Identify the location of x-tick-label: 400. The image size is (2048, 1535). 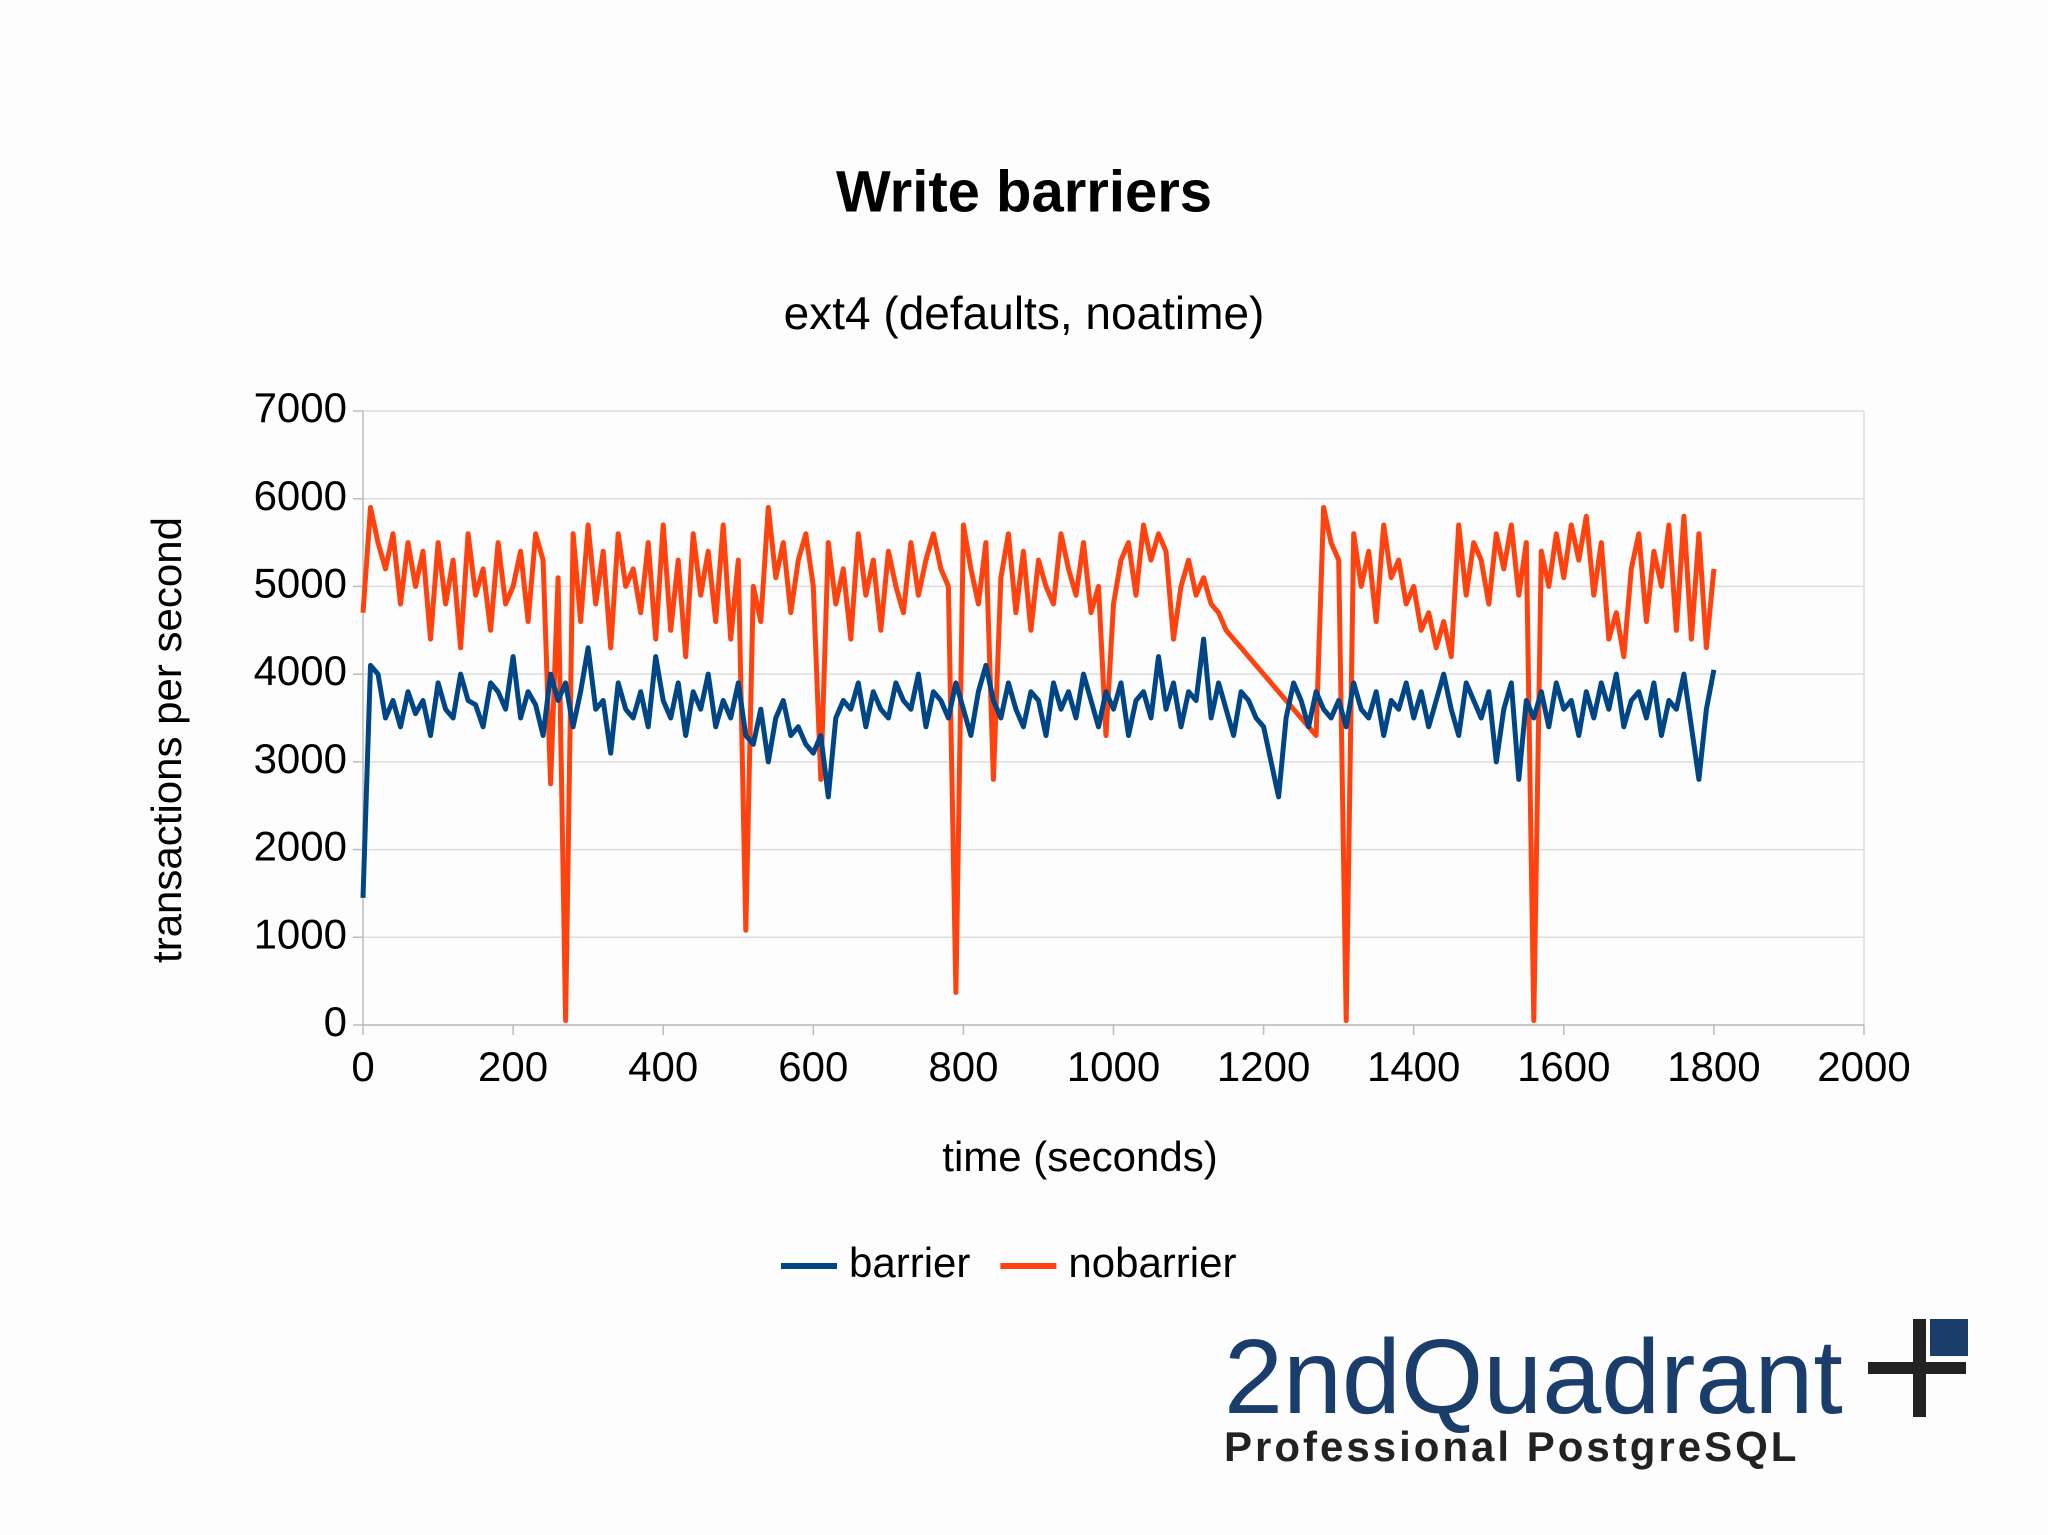
(663, 1066).